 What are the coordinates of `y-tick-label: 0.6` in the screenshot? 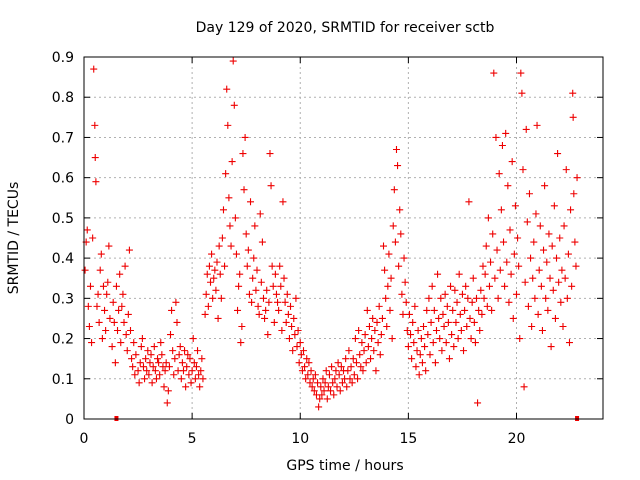 It's located at (63, 179).